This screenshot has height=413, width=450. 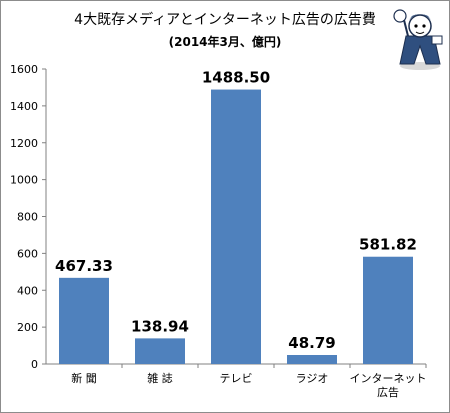 I want to click on category-label: インターネット, so click(x=388, y=378).